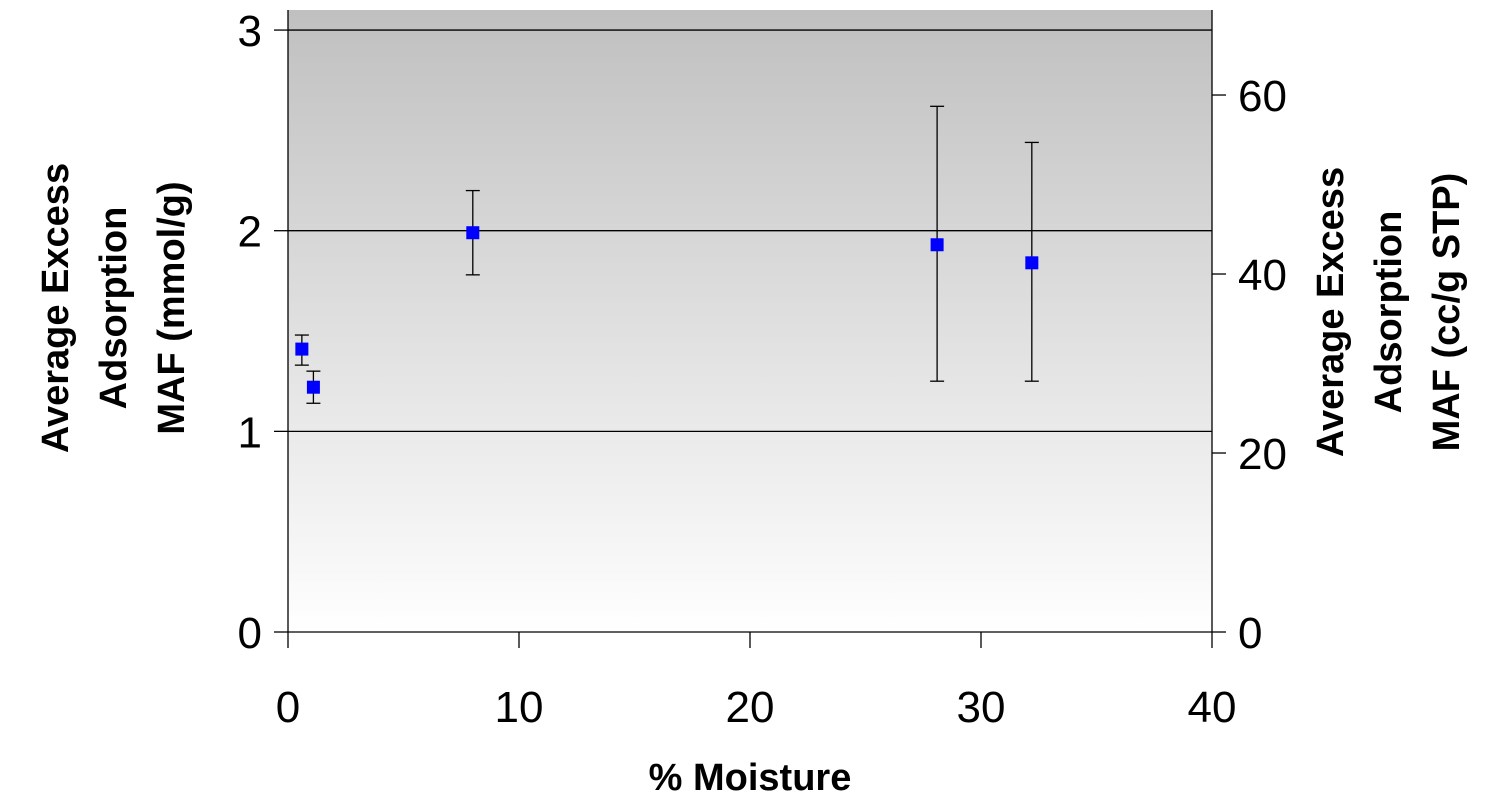 The width and height of the screenshot is (1503, 797). I want to click on y-axis-title: Average Excess Adsorption MAF (mmol/g), so click(114, 308).